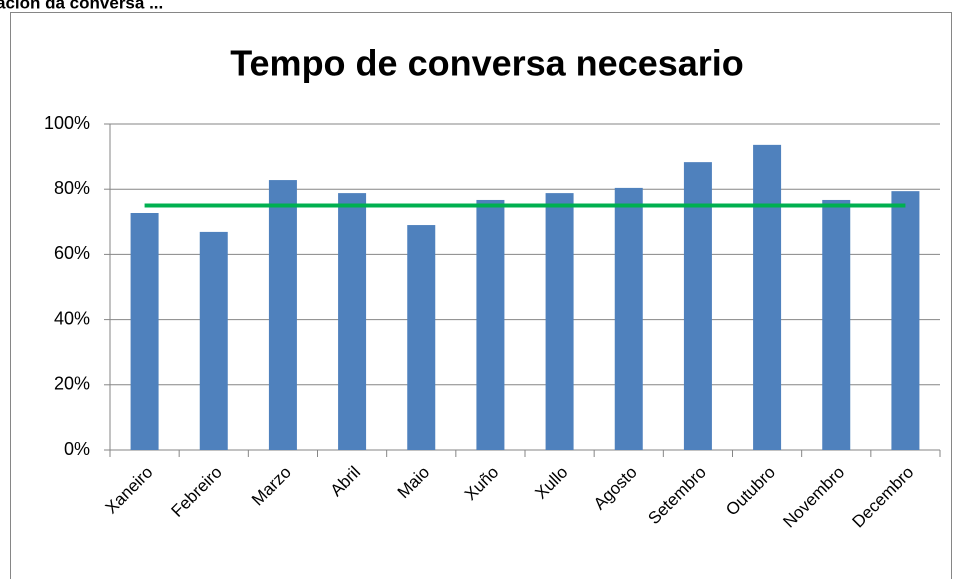  I want to click on y-tick-label: 40%, so click(72, 318).